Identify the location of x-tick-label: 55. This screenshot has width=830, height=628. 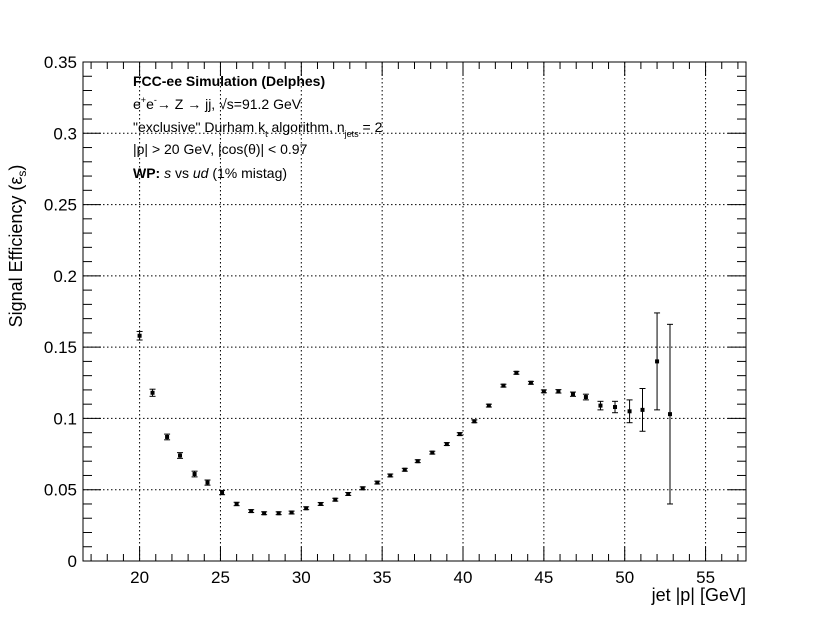
(705, 577).